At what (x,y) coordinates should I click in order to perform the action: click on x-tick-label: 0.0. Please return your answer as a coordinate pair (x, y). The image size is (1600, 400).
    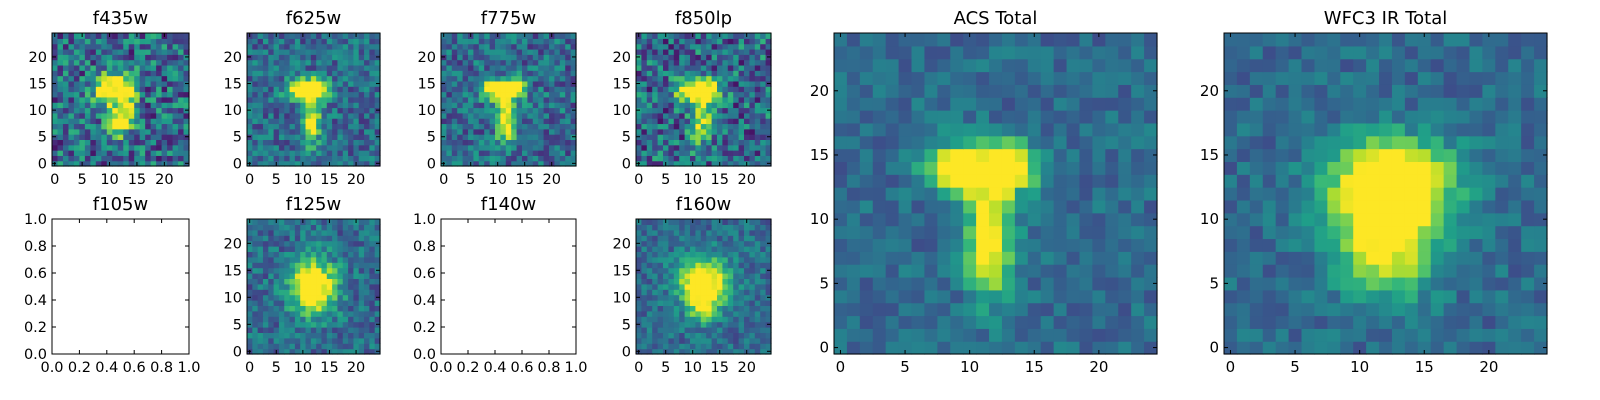
    Looking at the image, I should click on (51, 368).